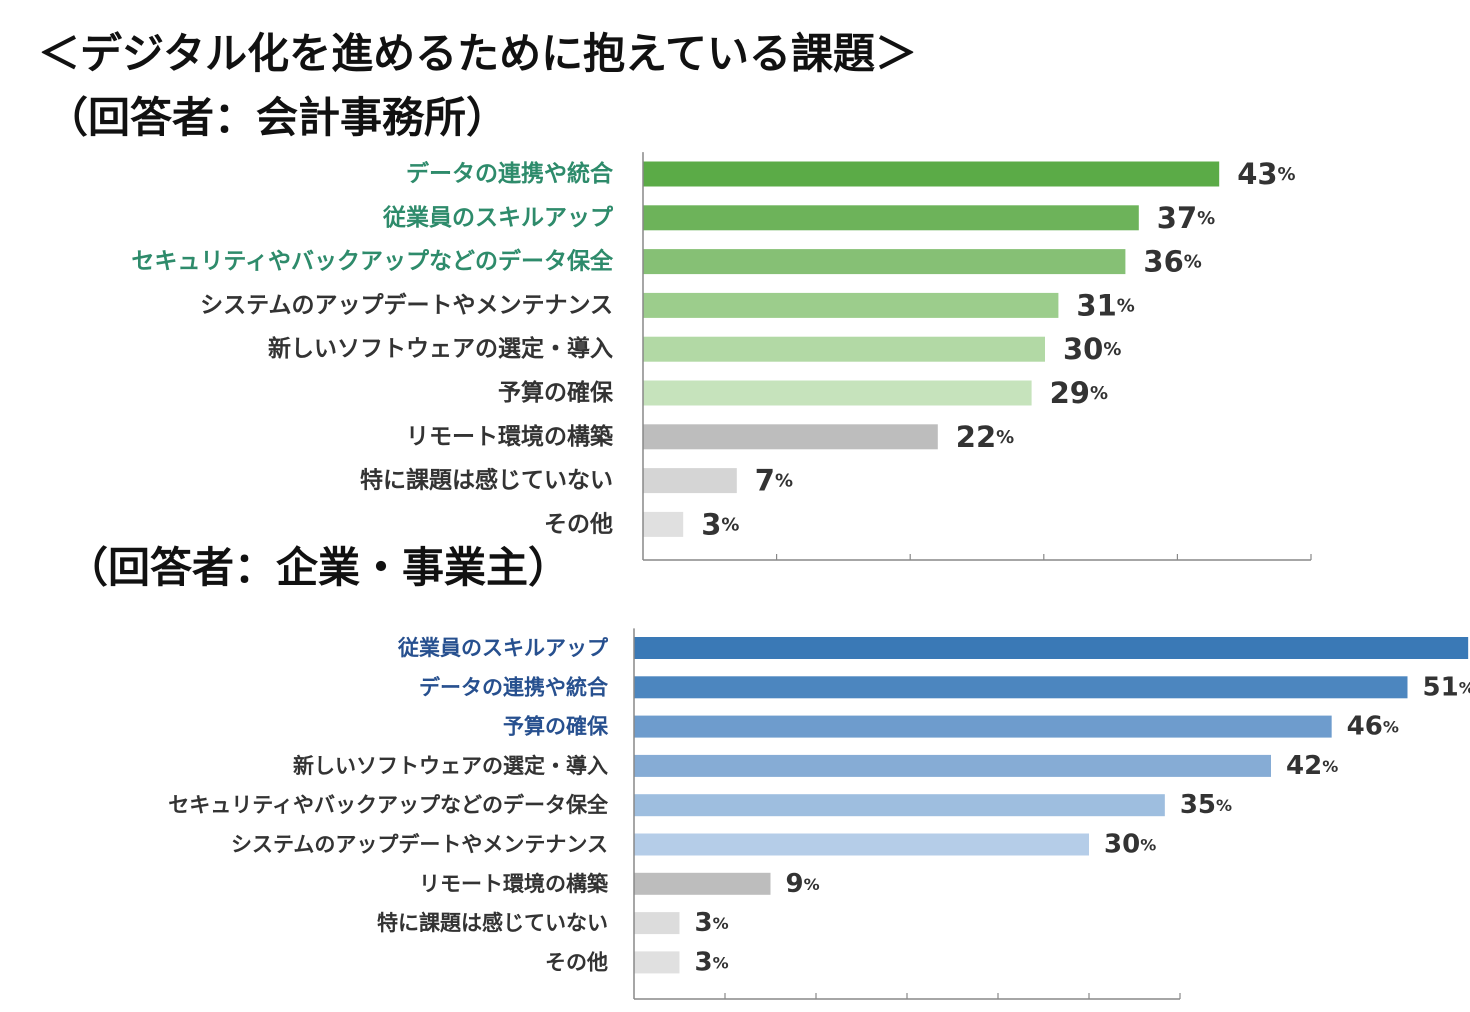 This screenshot has height=1012, width=1470. What do you see at coordinates (1312, 766) in the screenshot?
I see `value-label: 42%` at bounding box center [1312, 766].